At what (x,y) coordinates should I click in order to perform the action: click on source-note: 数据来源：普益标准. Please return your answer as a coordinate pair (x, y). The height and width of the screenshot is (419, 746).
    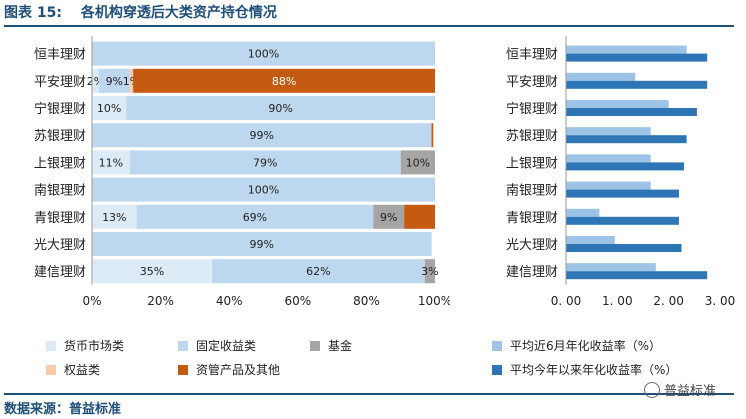
    Looking at the image, I should click on (63, 409).